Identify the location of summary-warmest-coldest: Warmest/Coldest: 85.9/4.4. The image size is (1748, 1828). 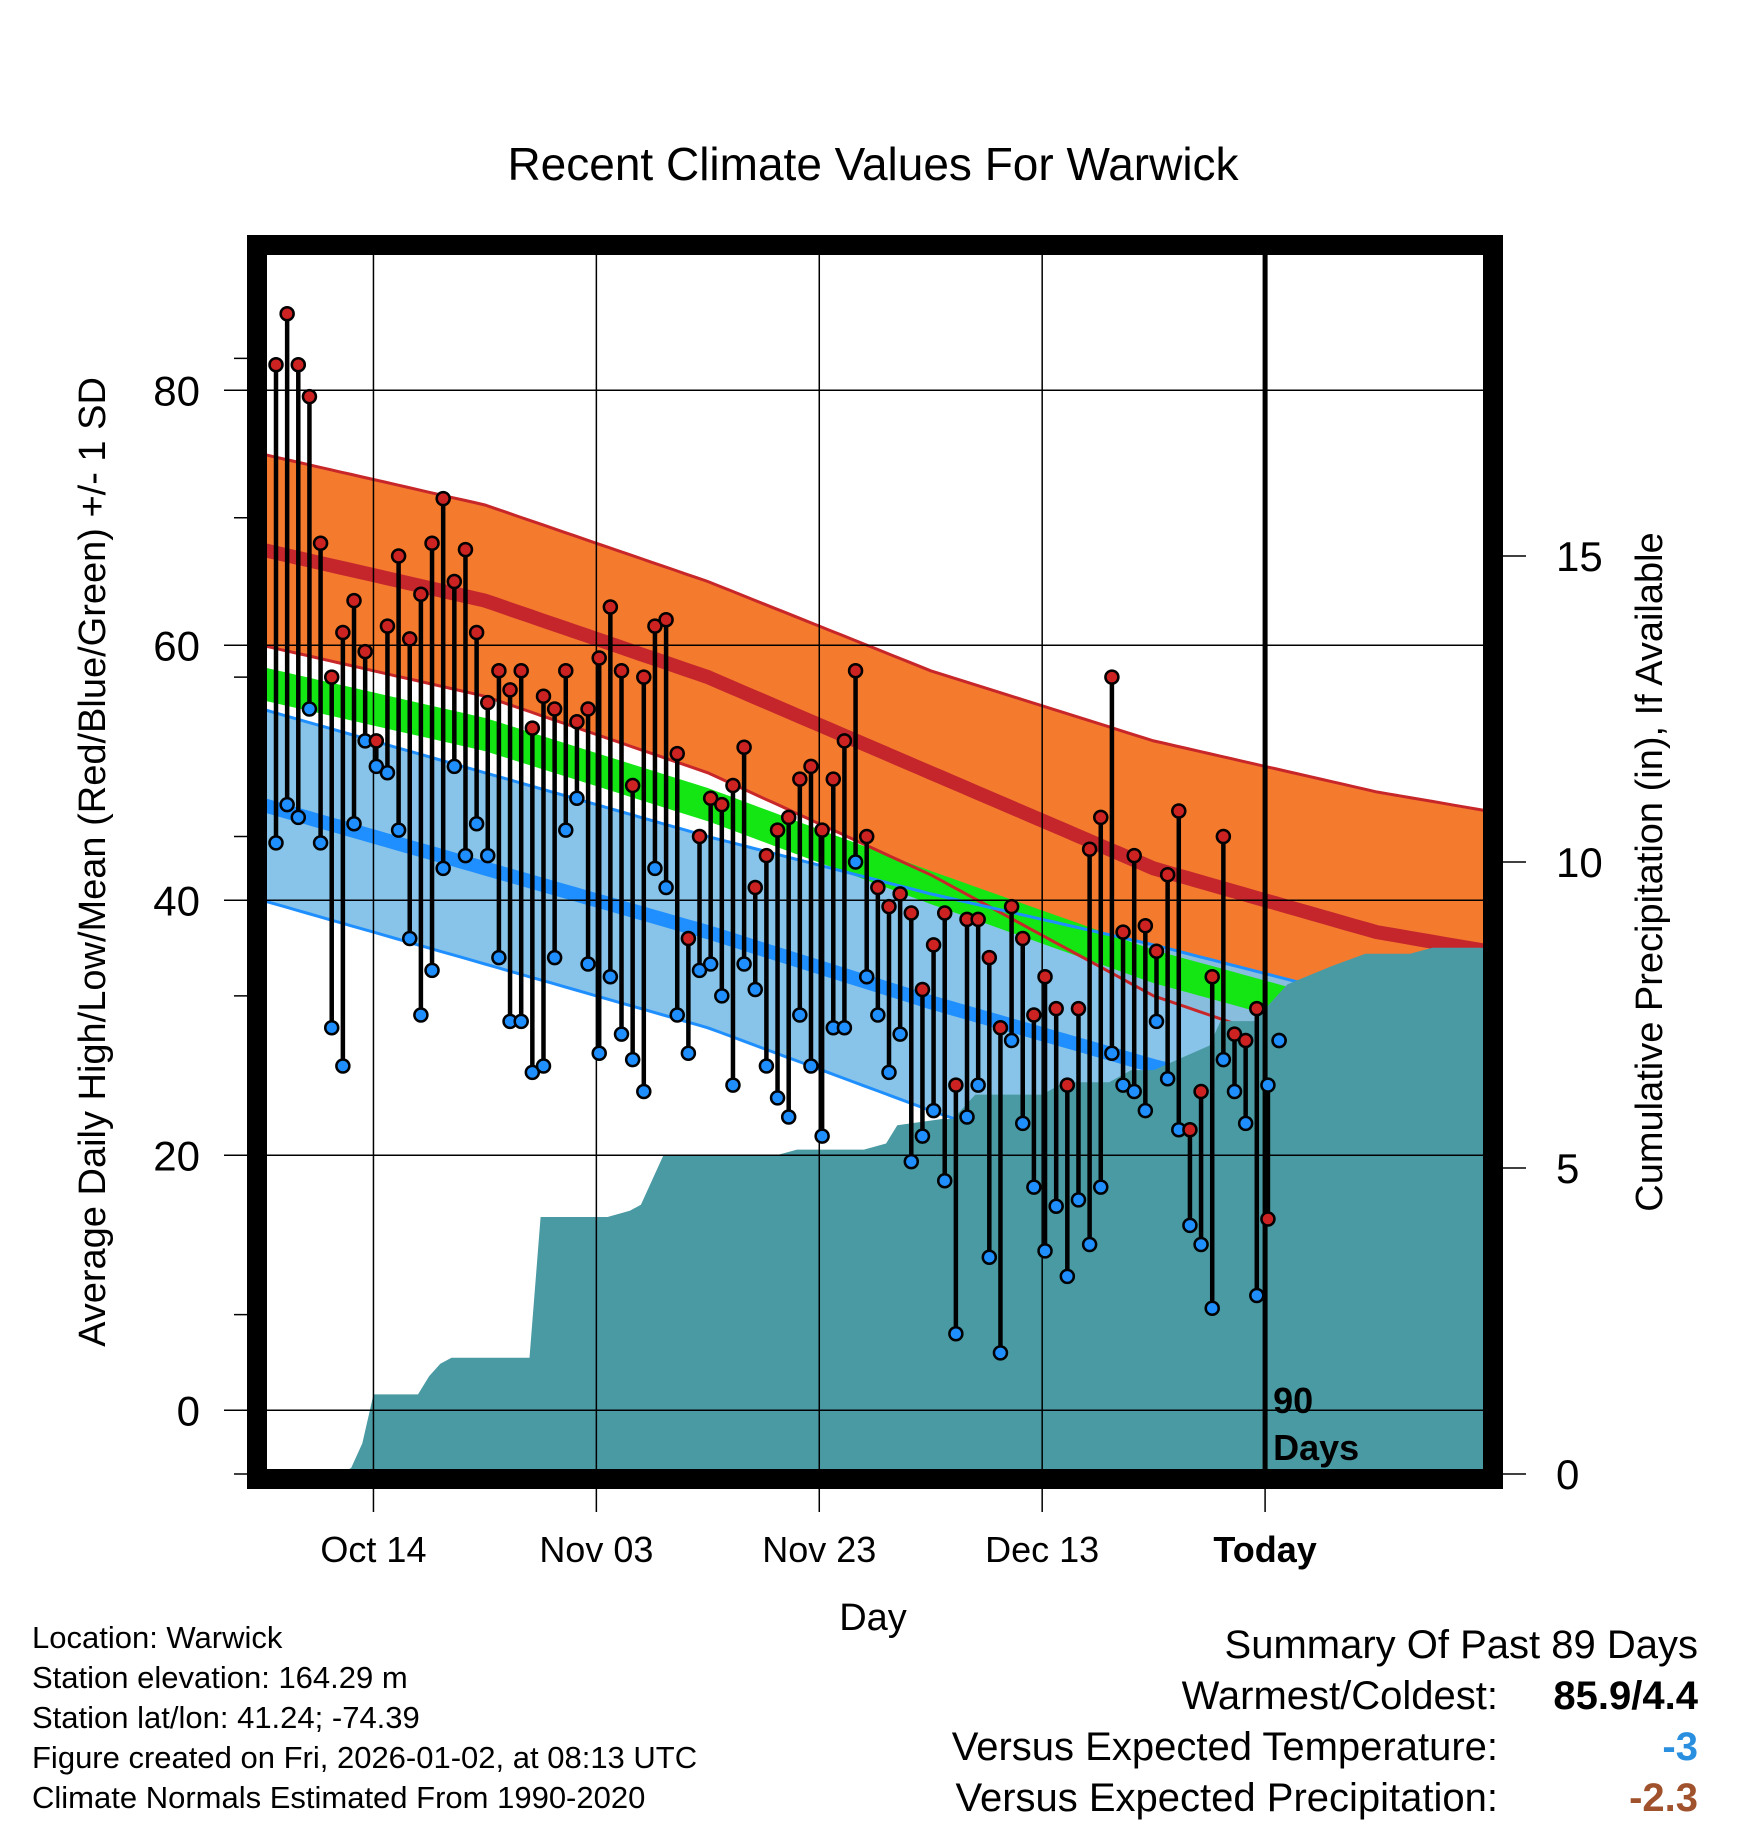
(1325, 1696).